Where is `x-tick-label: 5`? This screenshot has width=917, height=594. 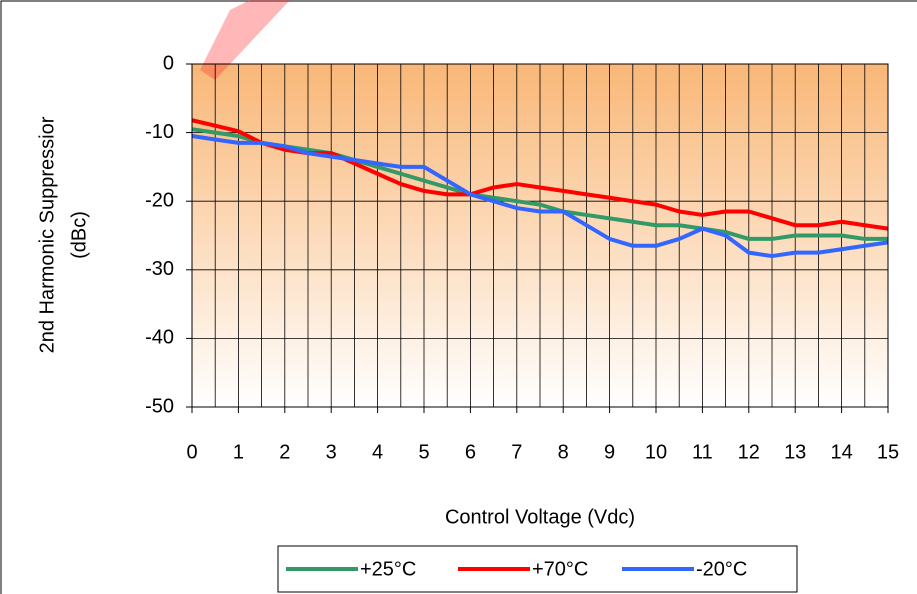
x-tick-label: 5 is located at coordinates (423, 452).